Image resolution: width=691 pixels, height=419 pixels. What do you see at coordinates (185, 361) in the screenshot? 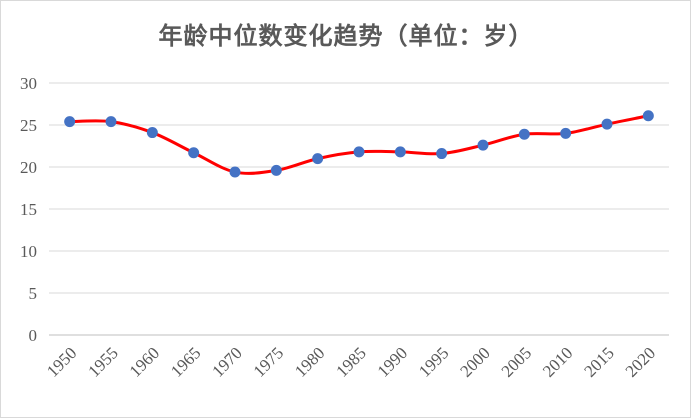
I see `x-tick-label: 1965` at bounding box center [185, 361].